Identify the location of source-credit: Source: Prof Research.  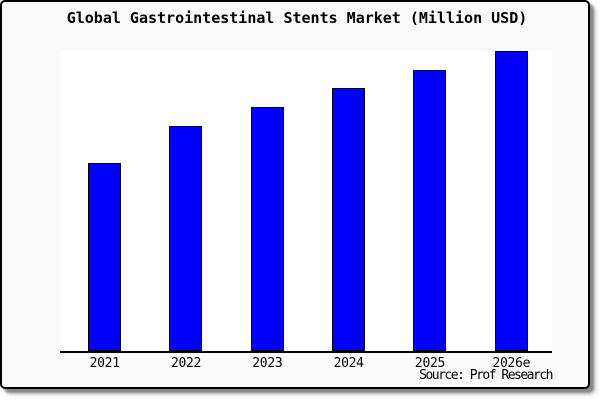
(486, 375).